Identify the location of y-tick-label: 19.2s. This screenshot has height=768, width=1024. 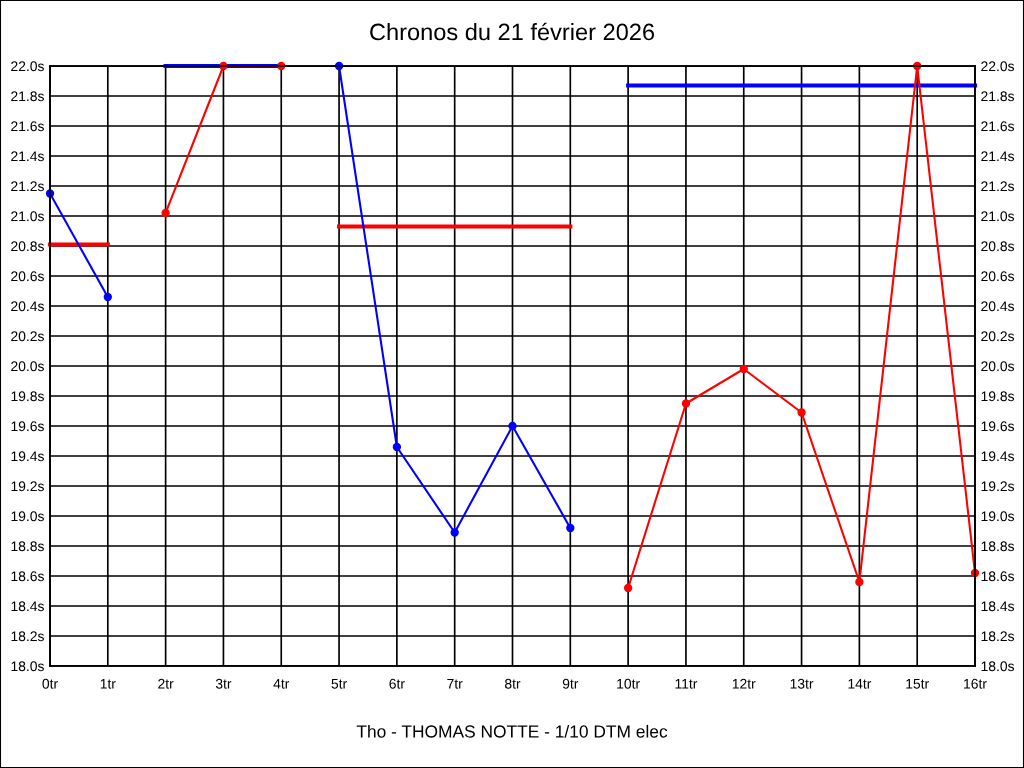
(27, 486).